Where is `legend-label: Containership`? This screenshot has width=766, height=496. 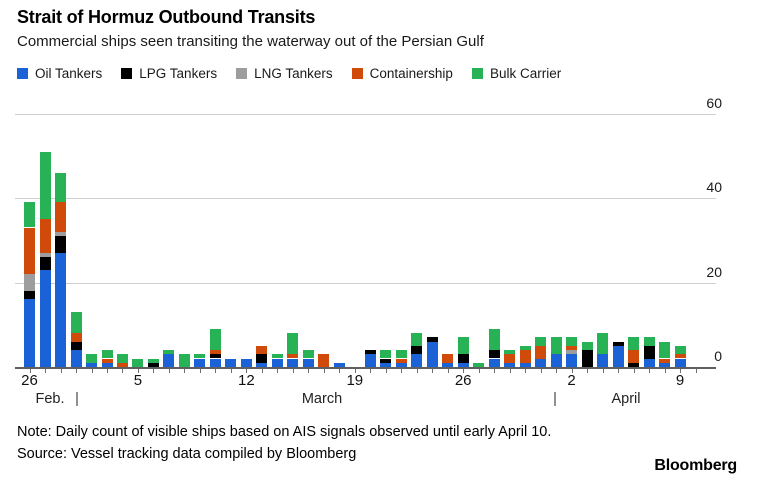 legend-label: Containership is located at coordinates (411, 73).